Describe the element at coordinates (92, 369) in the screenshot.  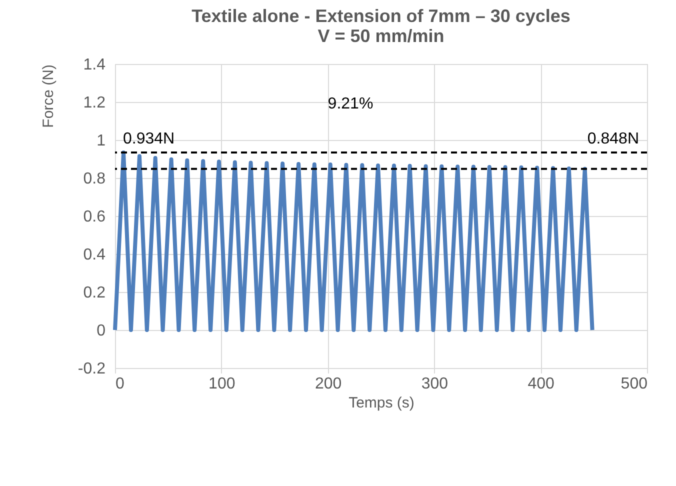
I see `y-tick-label: -0.2` at that location.